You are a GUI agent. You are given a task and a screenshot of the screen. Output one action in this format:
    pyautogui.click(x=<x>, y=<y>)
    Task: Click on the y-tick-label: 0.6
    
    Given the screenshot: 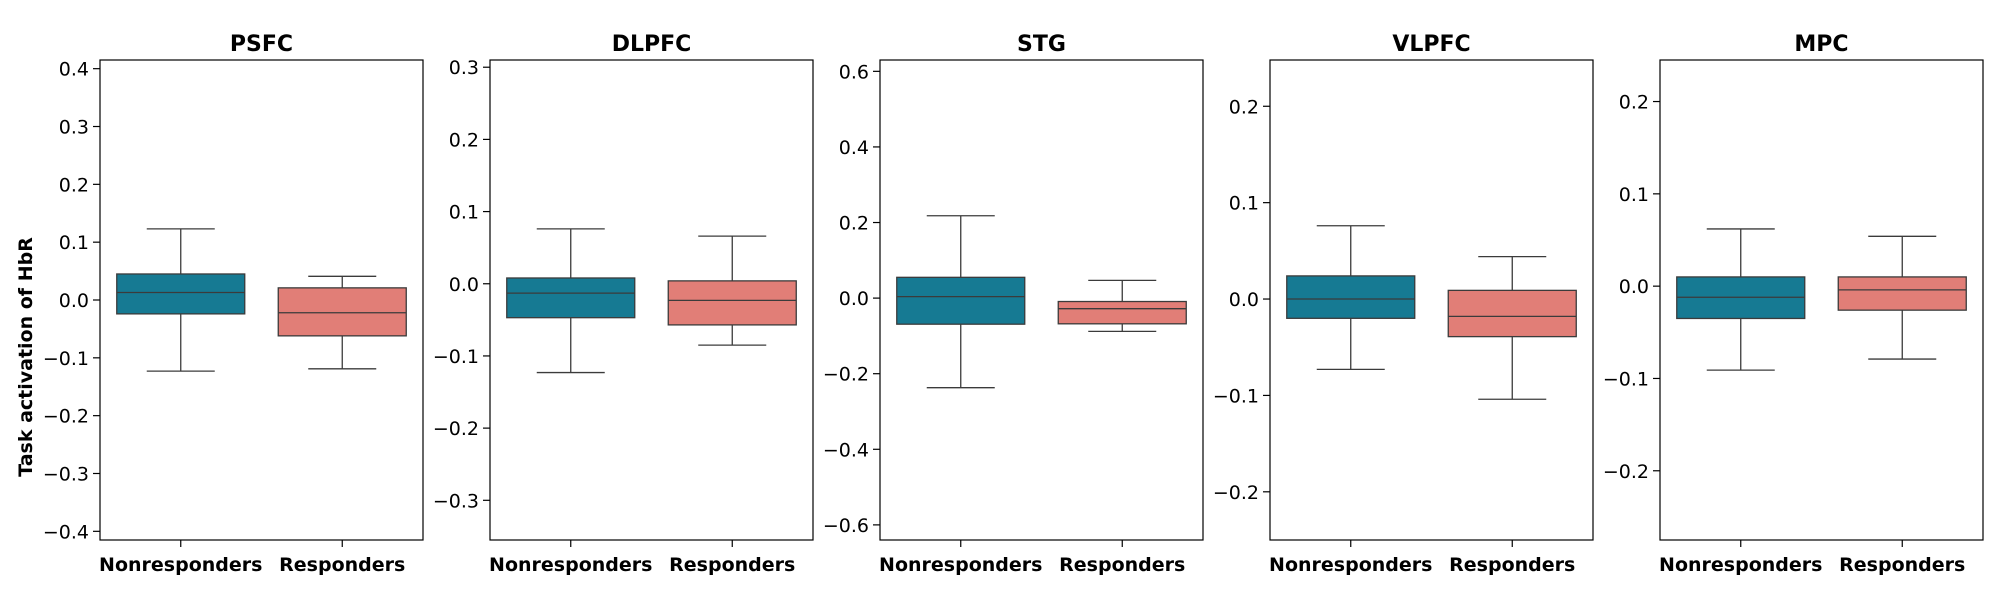 What is the action you would take?
    pyautogui.click(x=854, y=72)
    